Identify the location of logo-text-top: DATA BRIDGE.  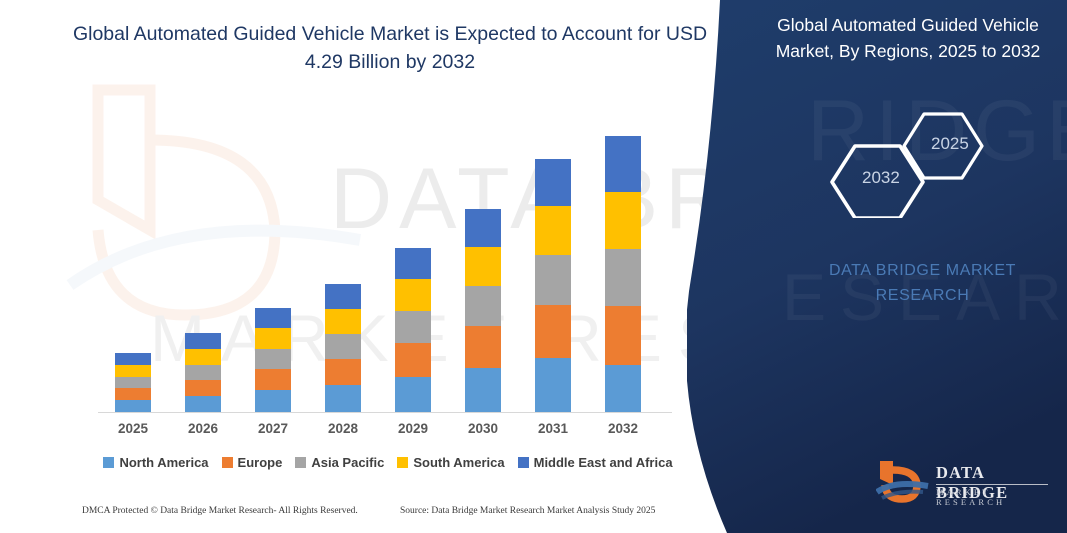
(972, 482).